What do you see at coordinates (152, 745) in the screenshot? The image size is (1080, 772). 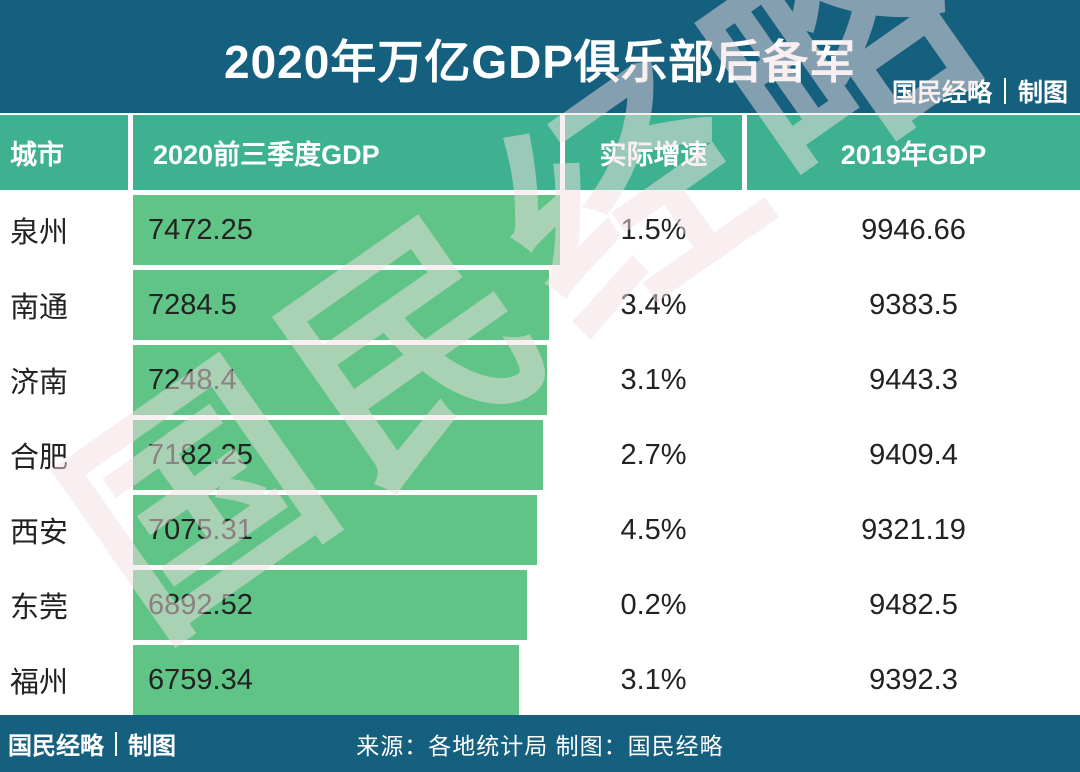 I see `footer-brand-suffix: 制图` at bounding box center [152, 745].